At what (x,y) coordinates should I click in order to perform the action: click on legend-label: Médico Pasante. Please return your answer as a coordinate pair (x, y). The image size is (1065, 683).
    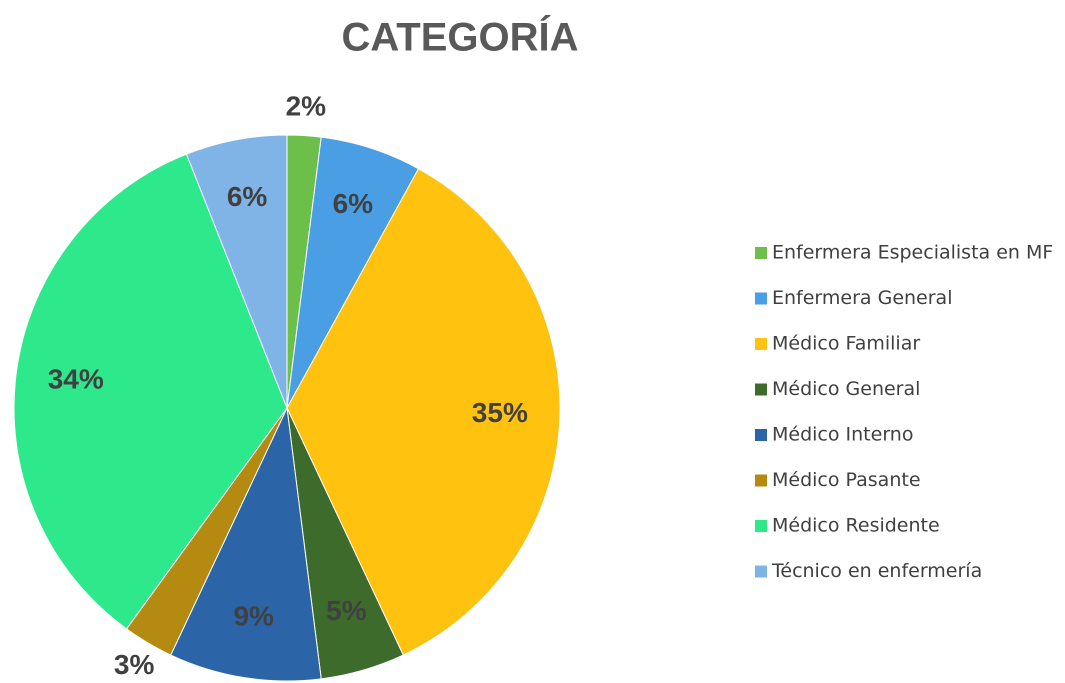
    Looking at the image, I should click on (846, 480).